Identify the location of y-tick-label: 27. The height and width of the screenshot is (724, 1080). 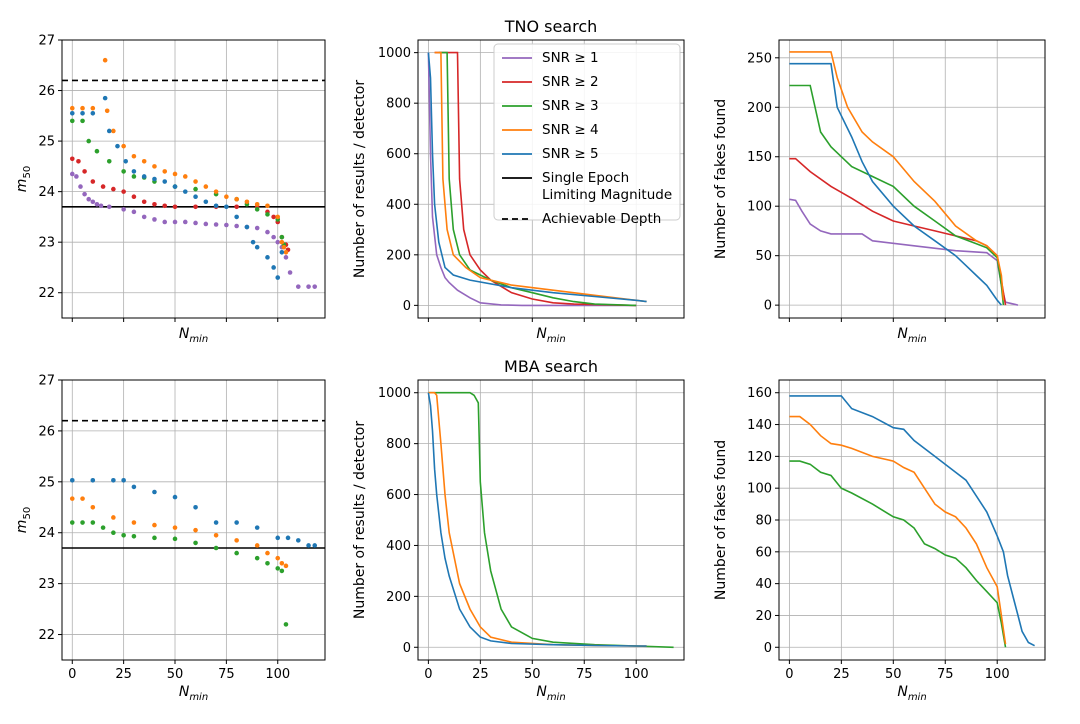
(46, 381).